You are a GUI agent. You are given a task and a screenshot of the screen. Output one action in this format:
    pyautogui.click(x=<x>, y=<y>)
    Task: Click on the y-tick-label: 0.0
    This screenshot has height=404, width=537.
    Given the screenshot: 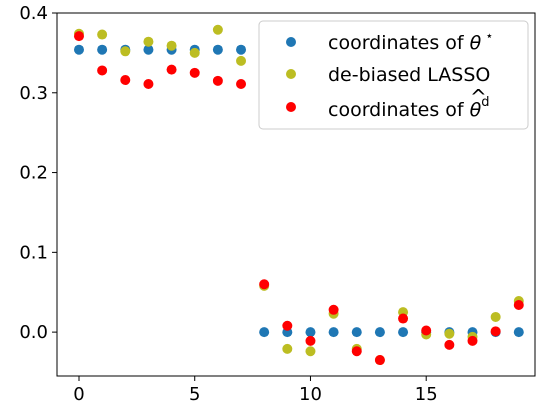 What is the action you would take?
    pyautogui.click(x=33, y=332)
    